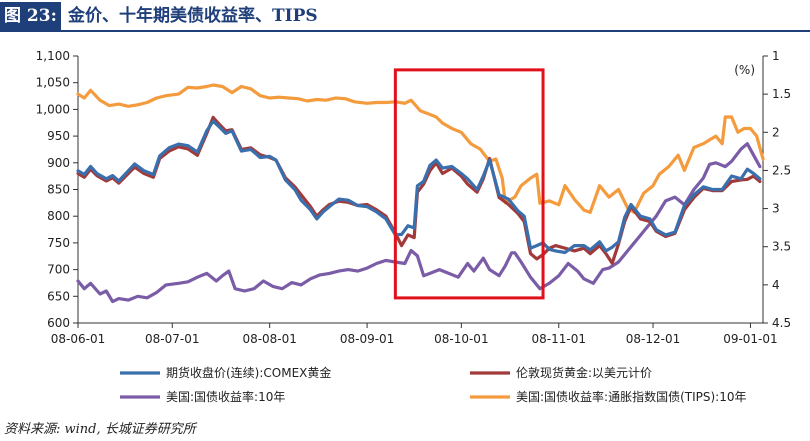  What do you see at coordinates (172, 339) in the screenshot?
I see `x-tick-label: 08-07-01` at bounding box center [172, 339].